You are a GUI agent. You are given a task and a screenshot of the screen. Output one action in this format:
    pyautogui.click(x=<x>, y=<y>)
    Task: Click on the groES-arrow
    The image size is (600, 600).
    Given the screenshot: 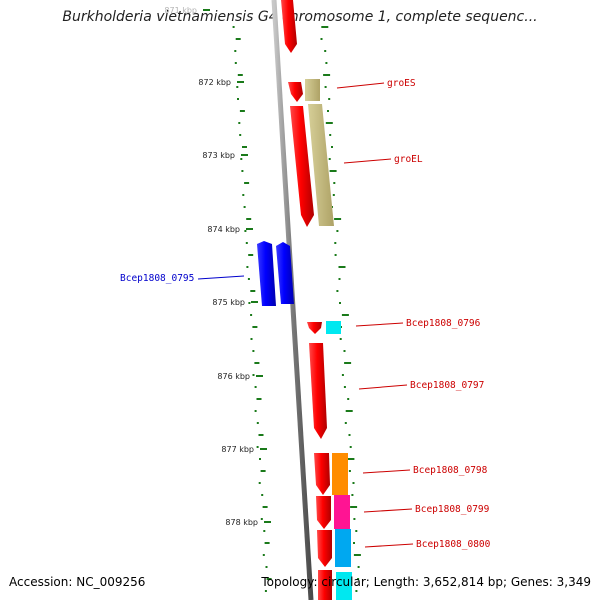 What is the action you would take?
    pyautogui.click(x=295, y=92)
    